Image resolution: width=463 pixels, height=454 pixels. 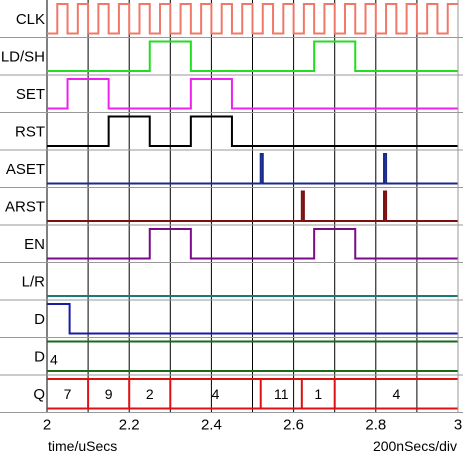 What do you see at coordinates (30, 94) in the screenshot?
I see `signal-label-set-2: SET` at bounding box center [30, 94].